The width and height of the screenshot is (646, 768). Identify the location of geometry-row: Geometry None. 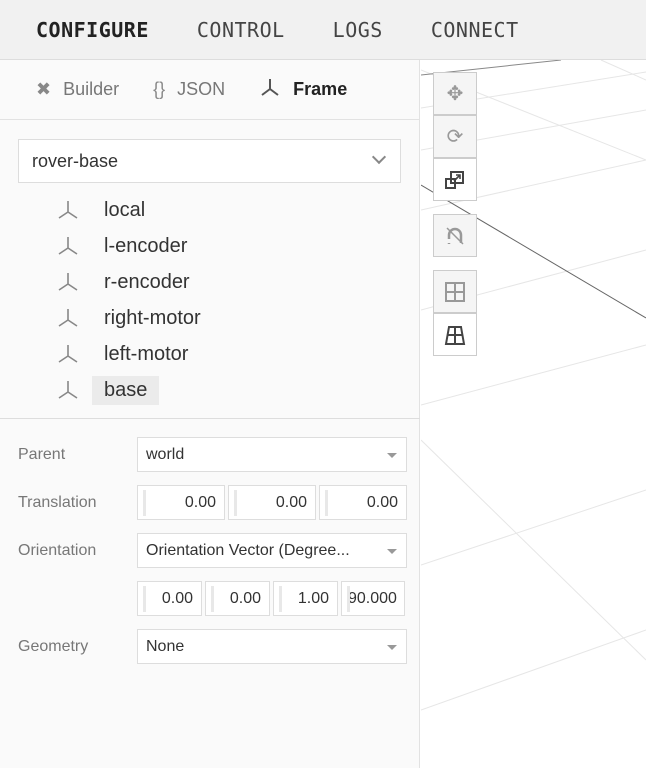
(212, 646).